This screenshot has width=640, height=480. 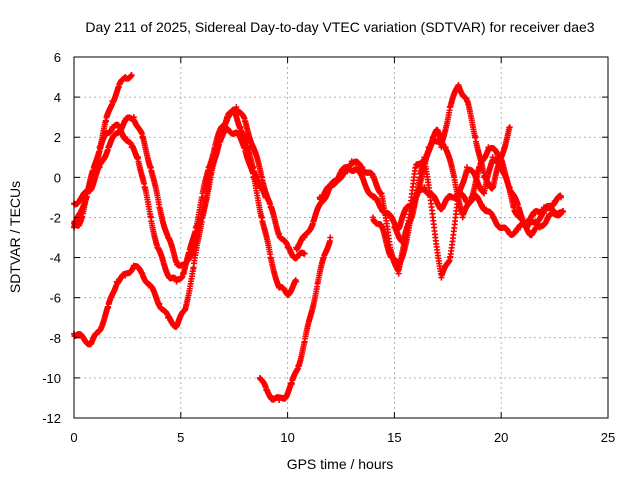 What do you see at coordinates (55, 258) in the screenshot?
I see `y-tick-label: -4` at bounding box center [55, 258].